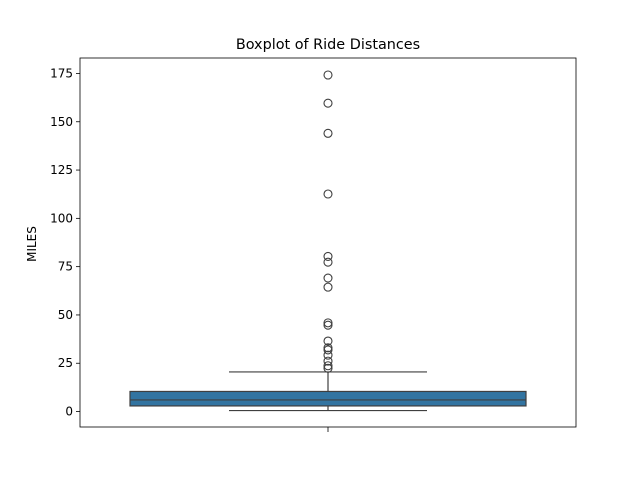 The image size is (640, 480). I want to click on y-tick-label: 25, so click(65, 363).